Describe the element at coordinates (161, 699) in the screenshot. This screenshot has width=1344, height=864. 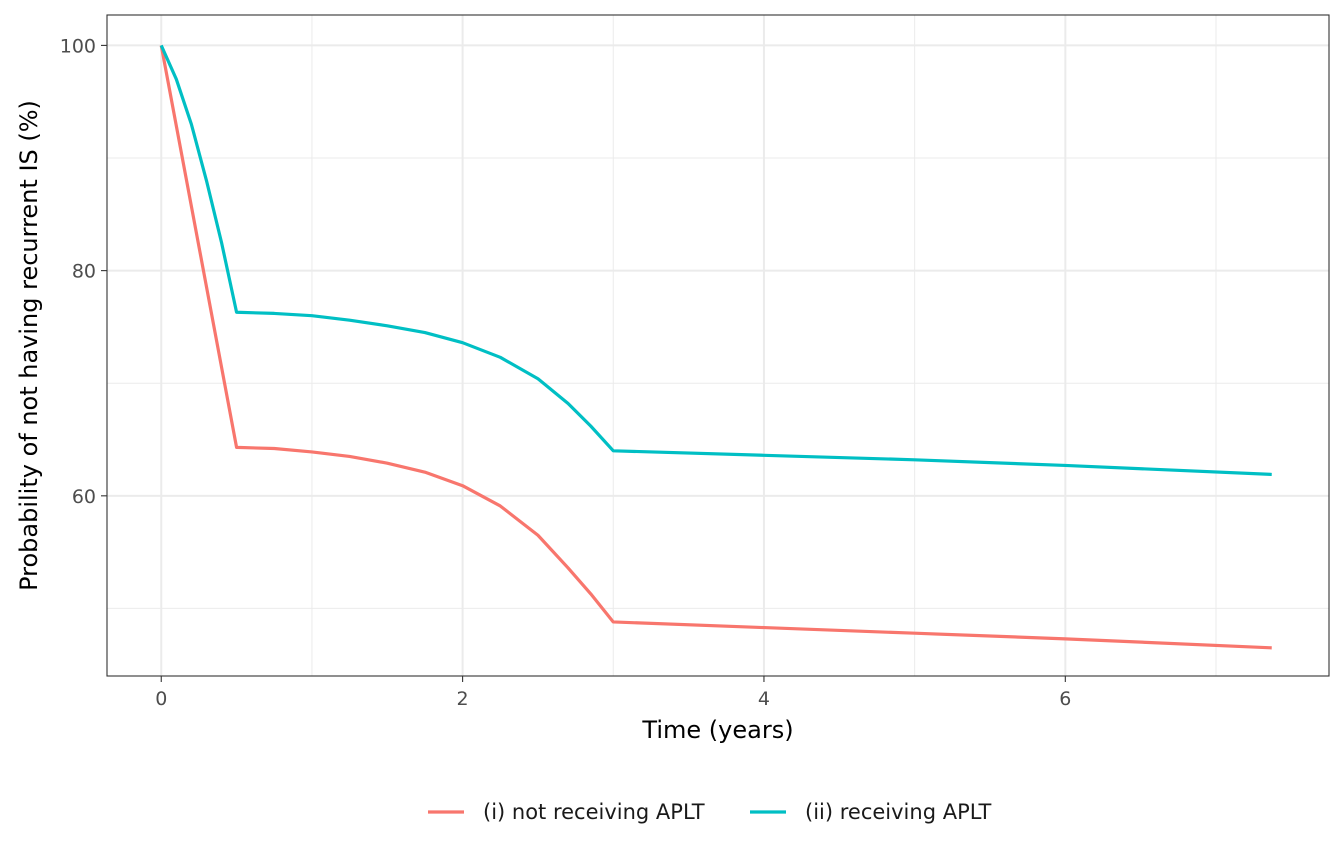
I see `x-tick-label: 0` at that location.